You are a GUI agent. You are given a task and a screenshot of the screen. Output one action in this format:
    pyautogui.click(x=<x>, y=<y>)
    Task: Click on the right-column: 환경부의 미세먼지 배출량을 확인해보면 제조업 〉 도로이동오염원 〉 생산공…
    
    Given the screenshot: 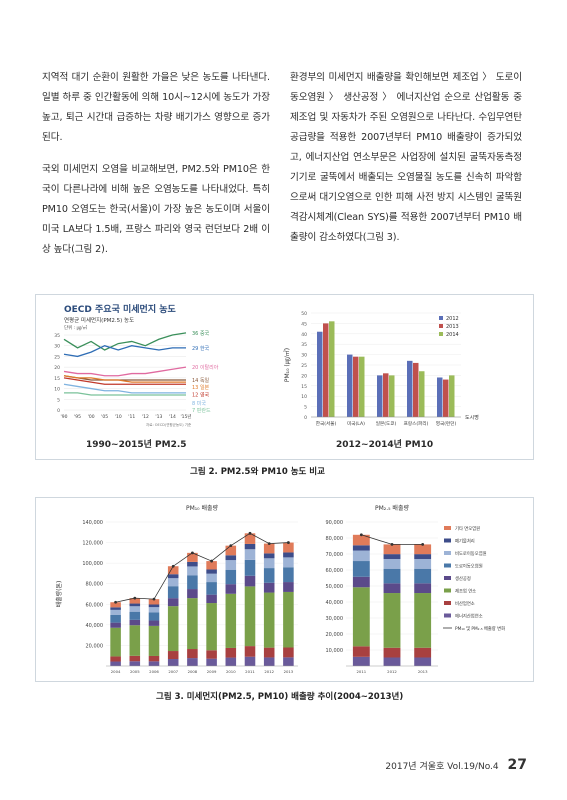 What is the action you would take?
    pyautogui.click(x=406, y=164)
    